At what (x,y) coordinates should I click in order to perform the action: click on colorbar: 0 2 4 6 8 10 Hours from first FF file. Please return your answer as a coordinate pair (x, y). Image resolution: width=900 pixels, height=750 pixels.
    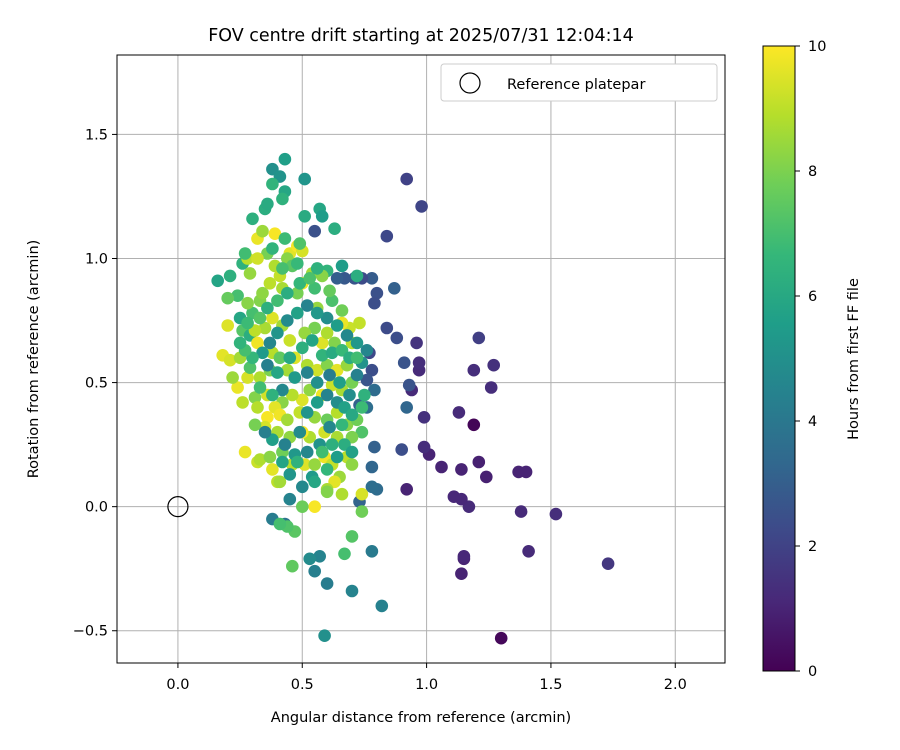
    Looking at the image, I should click on (812, 359).